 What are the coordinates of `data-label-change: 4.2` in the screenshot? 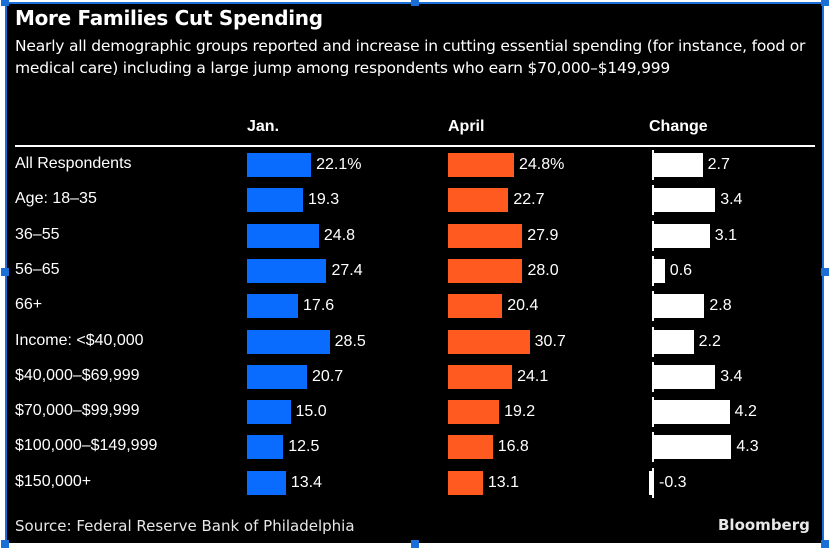 It's located at (745, 412).